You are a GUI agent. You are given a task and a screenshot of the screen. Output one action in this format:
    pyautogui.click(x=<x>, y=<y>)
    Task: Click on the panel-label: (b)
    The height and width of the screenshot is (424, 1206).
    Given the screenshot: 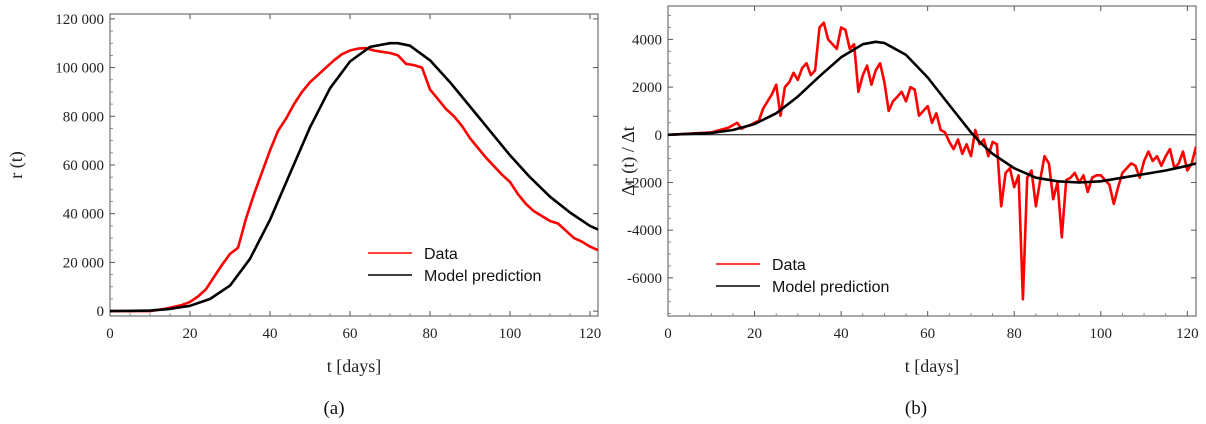 What is the action you would take?
    pyautogui.click(x=916, y=408)
    